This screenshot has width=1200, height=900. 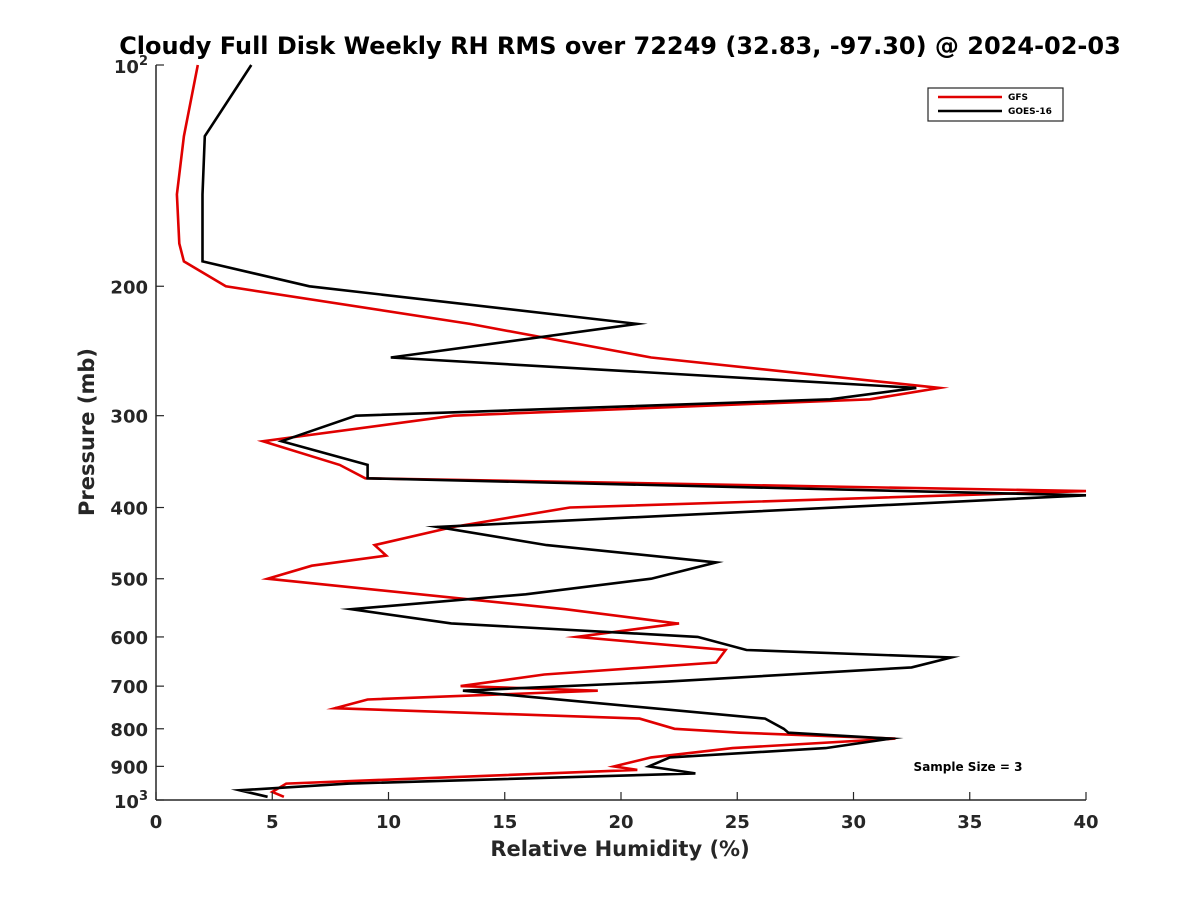 What do you see at coordinates (620, 822) in the screenshot?
I see `x-tick-label: 20` at bounding box center [620, 822].